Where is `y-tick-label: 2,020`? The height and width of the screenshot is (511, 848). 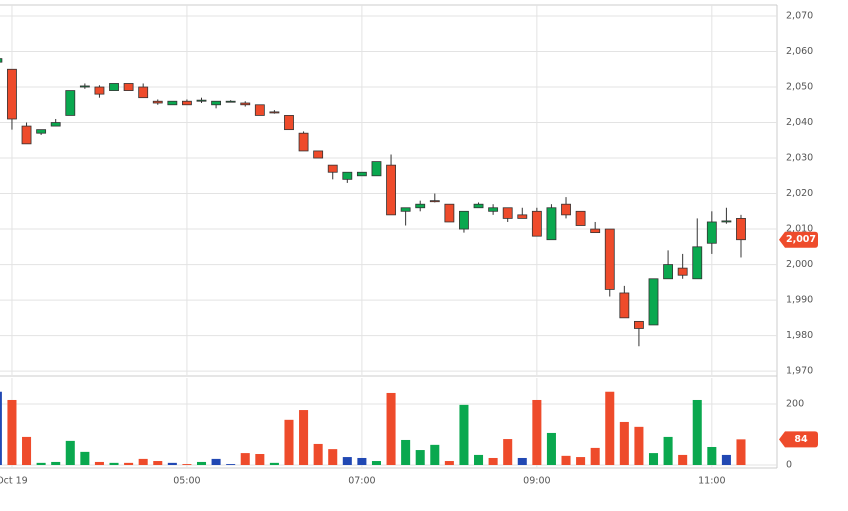 y-tick-label: 2,020 is located at coordinates (799, 193).